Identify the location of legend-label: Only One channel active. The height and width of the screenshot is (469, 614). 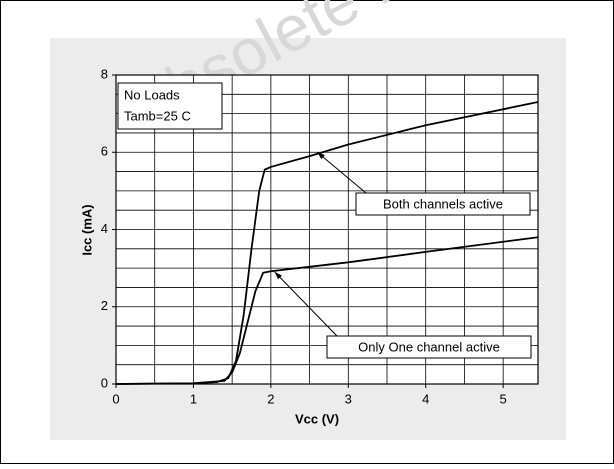
(429, 346).